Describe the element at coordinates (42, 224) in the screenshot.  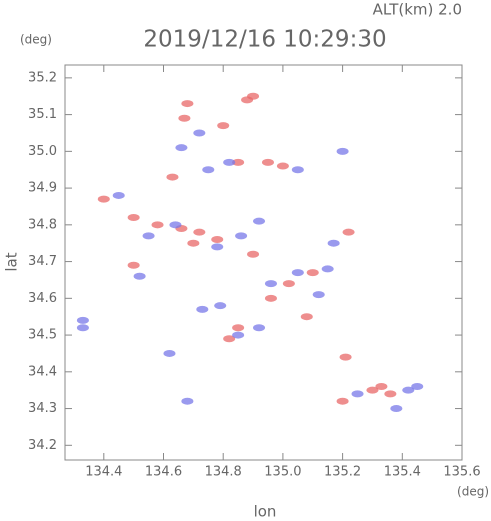
I see `y-tick-label: 34.8` at that location.